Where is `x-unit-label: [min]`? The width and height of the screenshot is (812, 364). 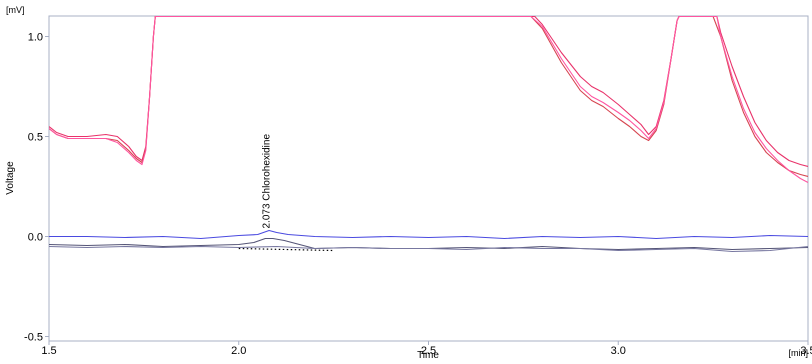
x-unit-label: [min] is located at coordinates (798, 353).